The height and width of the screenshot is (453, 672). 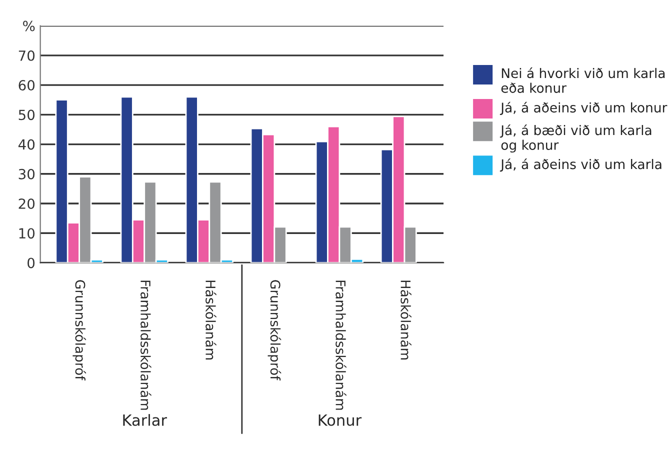 I want to click on y-tick-label: 40, so click(x=26, y=144).